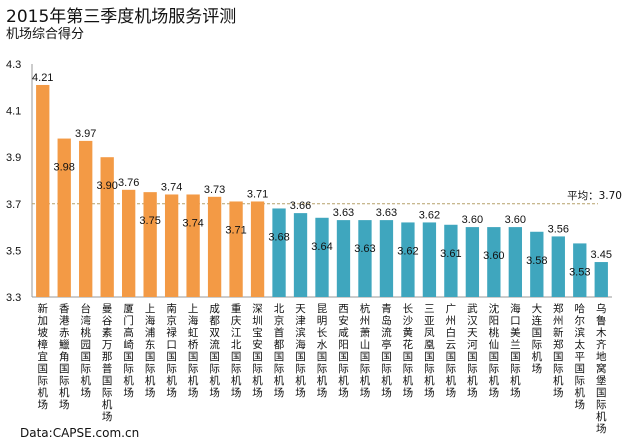  I want to click on y-tick-label: 3.9, so click(13, 158).